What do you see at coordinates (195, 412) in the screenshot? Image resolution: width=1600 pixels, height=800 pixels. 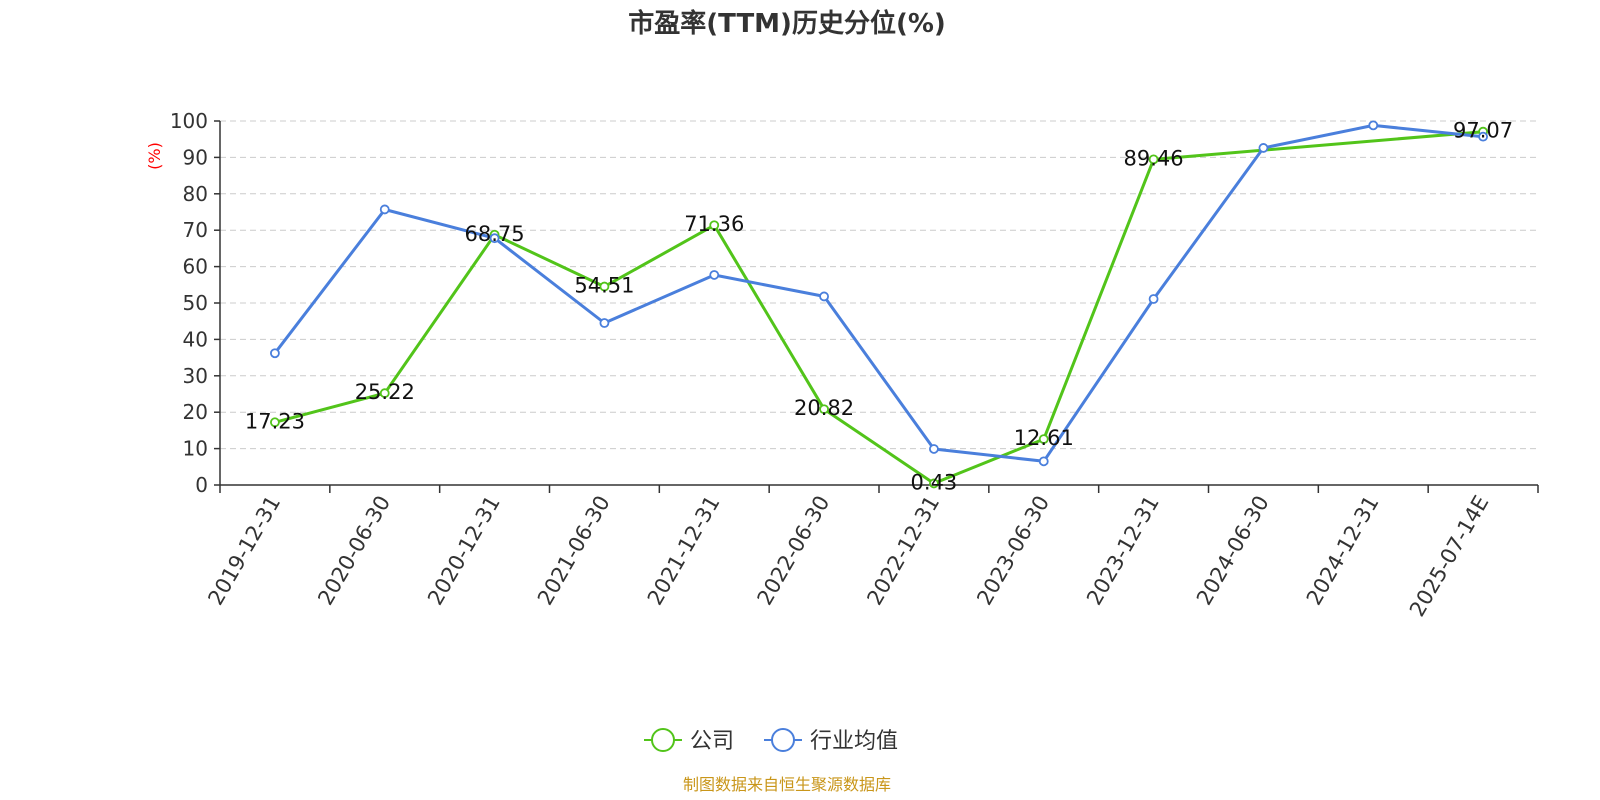 I see `y-tick-label: 20` at bounding box center [195, 412].